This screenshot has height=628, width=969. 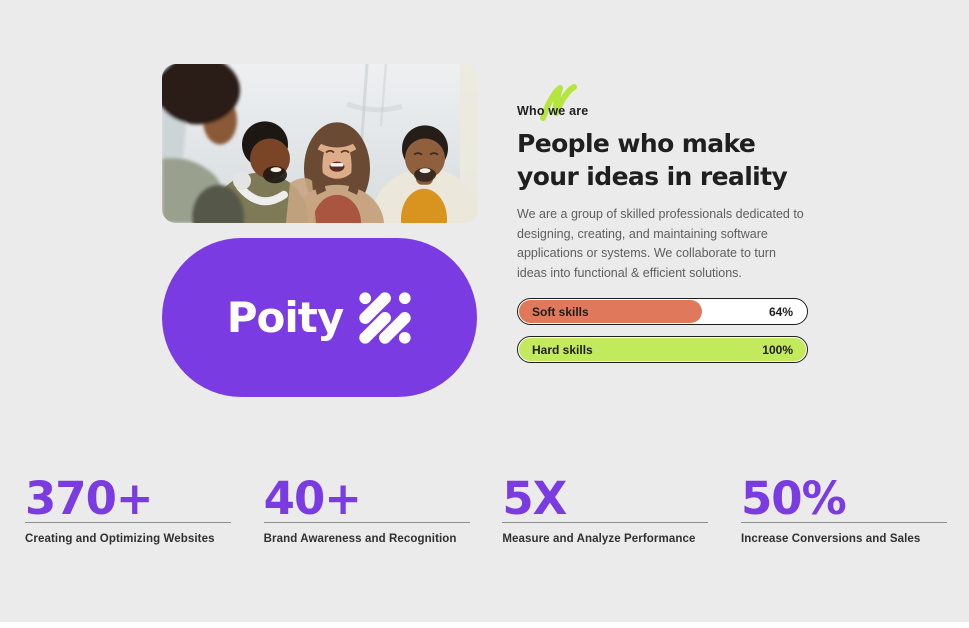 What do you see at coordinates (558, 102) in the screenshot?
I see `green-scribble-icon` at bounding box center [558, 102].